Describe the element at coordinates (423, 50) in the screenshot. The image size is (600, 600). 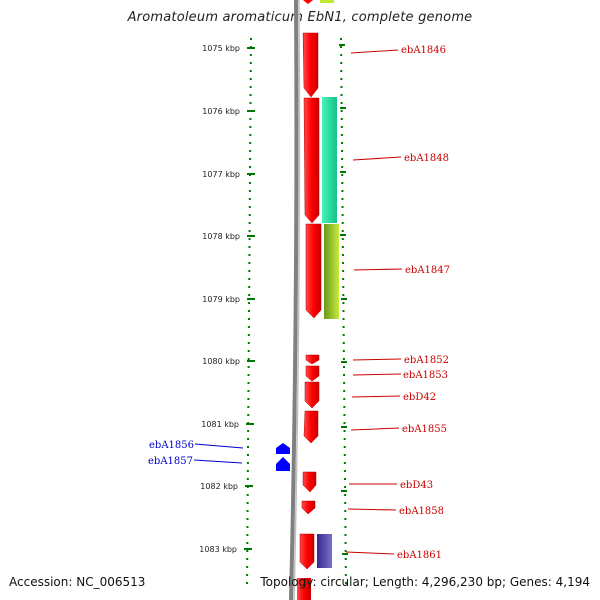
I see `gene-label-ebA1846: ebA1846` at that location.